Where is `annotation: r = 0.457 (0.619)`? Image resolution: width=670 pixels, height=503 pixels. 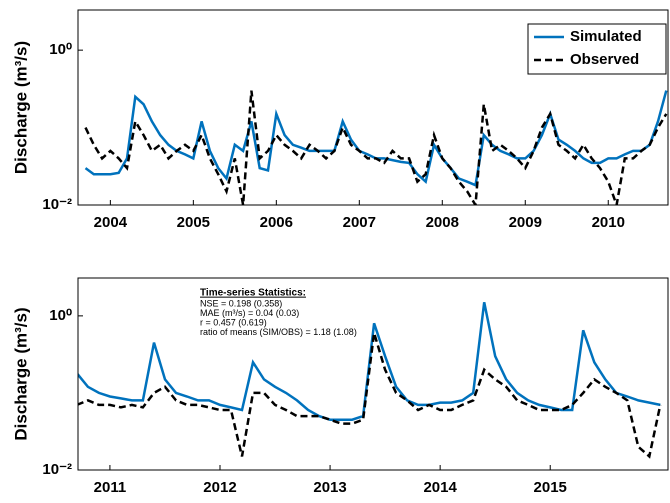 annotation: r = 0.457 (0.619) is located at coordinates (233, 322).